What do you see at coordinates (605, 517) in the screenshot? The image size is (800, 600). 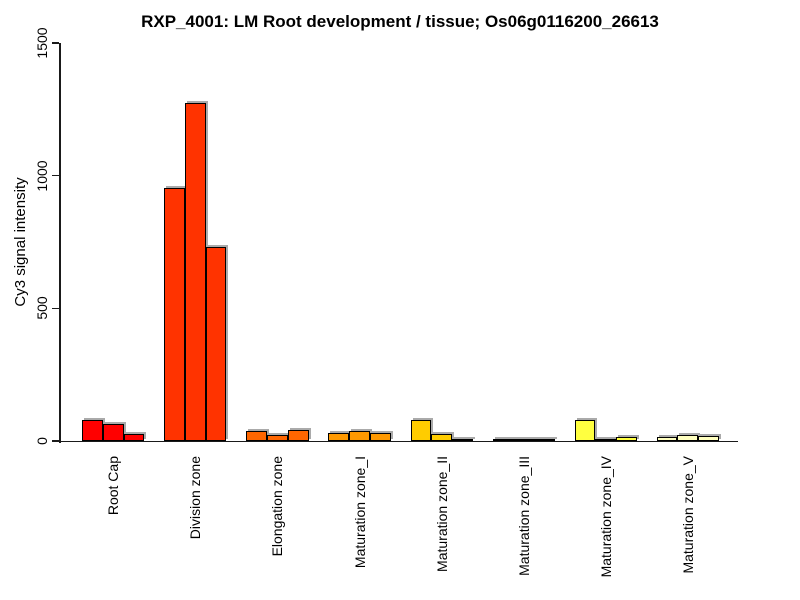 I see `x-category-label: Maturation zone_IV` at bounding box center [605, 517].